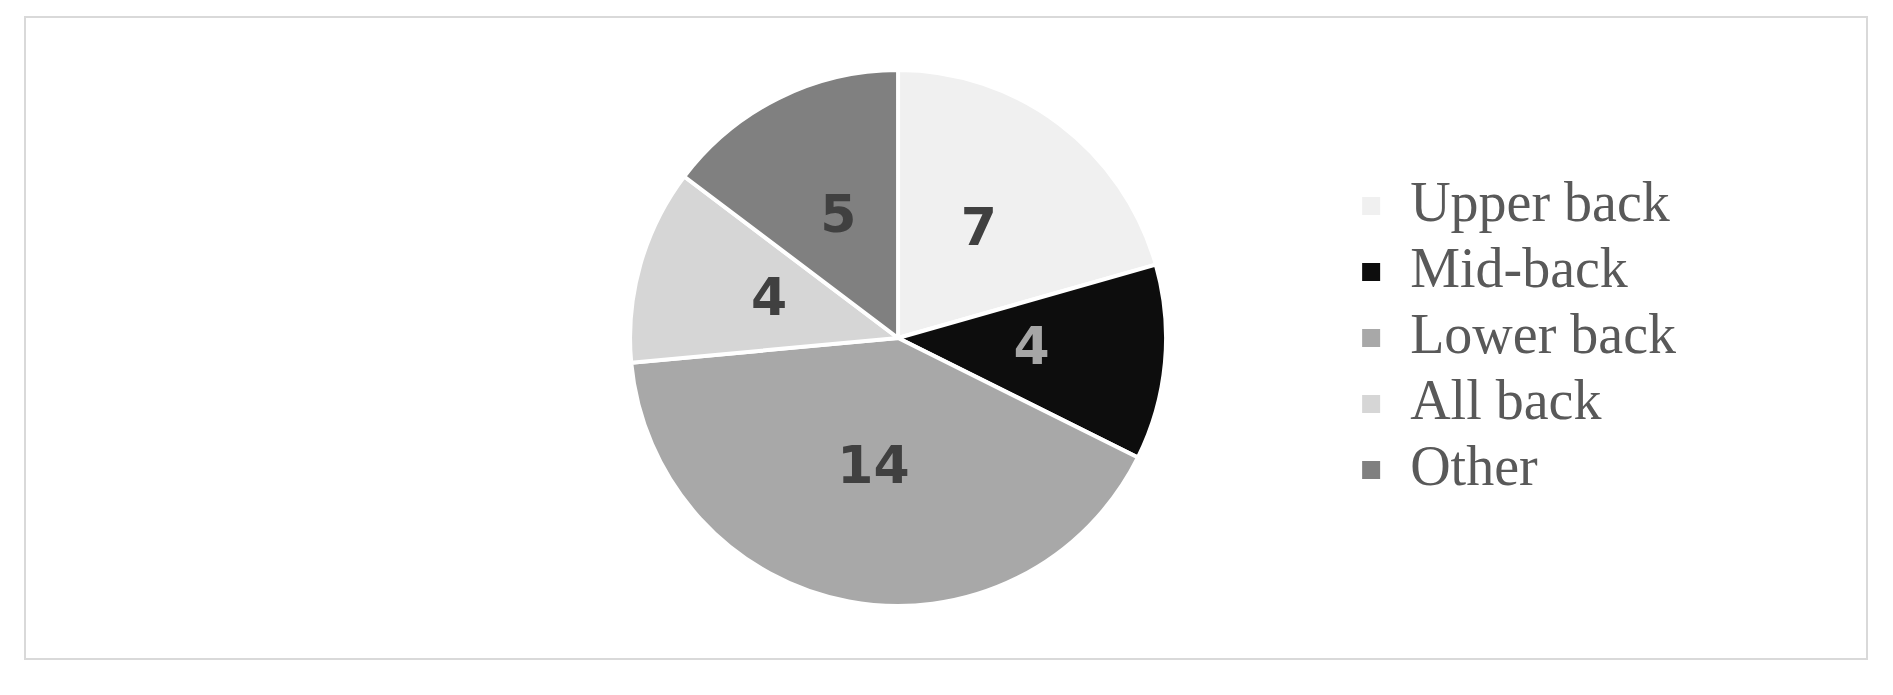  I want to click on legend-label: Upper back, so click(1540, 201).